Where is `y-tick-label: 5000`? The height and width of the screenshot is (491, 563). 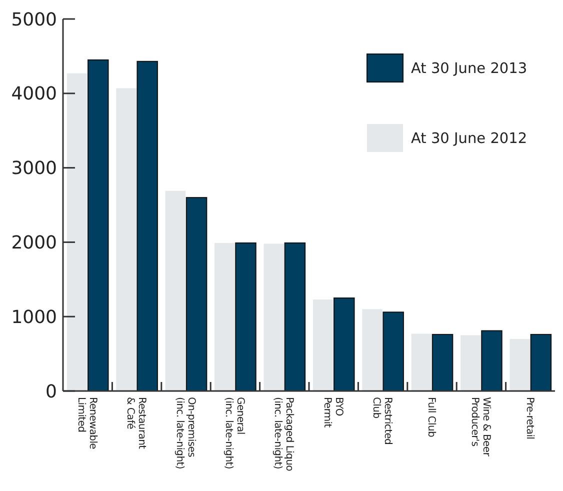 y-tick-label: 5000 is located at coordinates (34, 19).